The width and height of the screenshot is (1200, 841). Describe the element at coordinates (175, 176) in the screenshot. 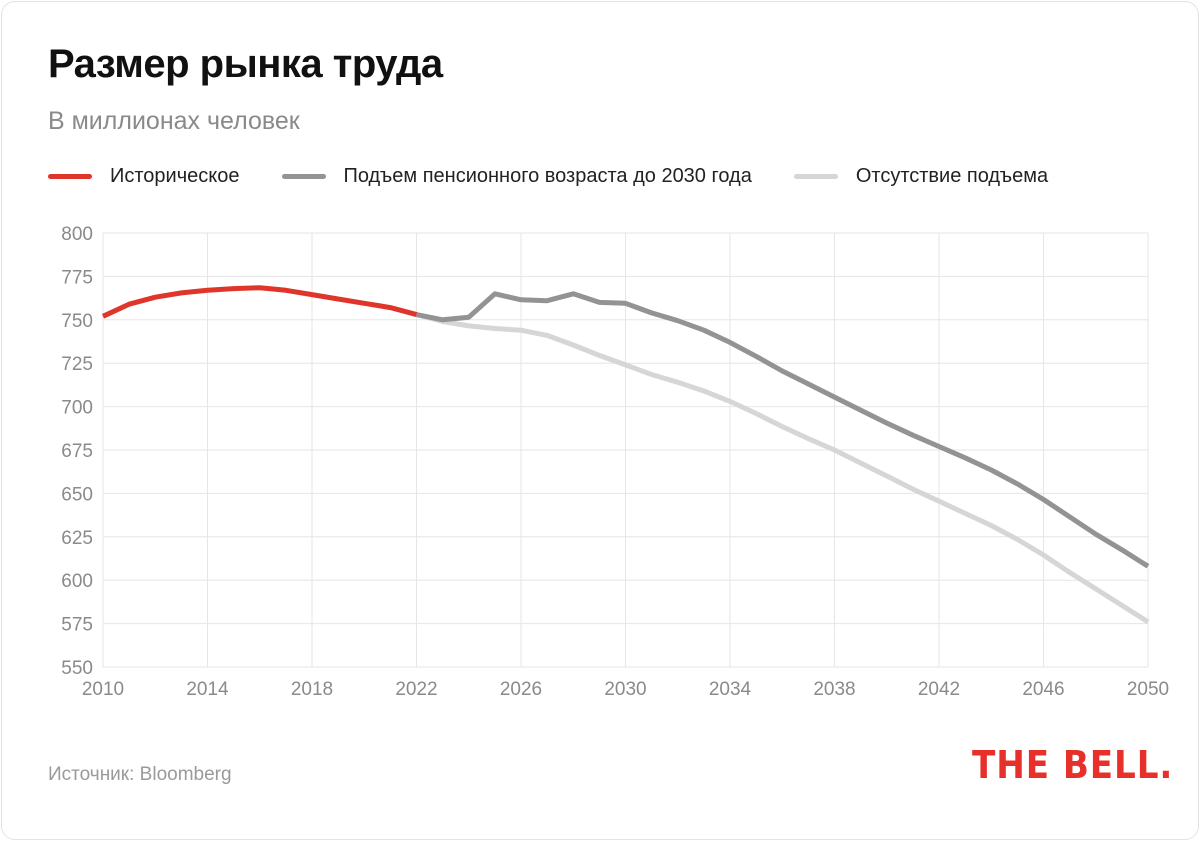

I see `legend-label: Историческое` at that location.